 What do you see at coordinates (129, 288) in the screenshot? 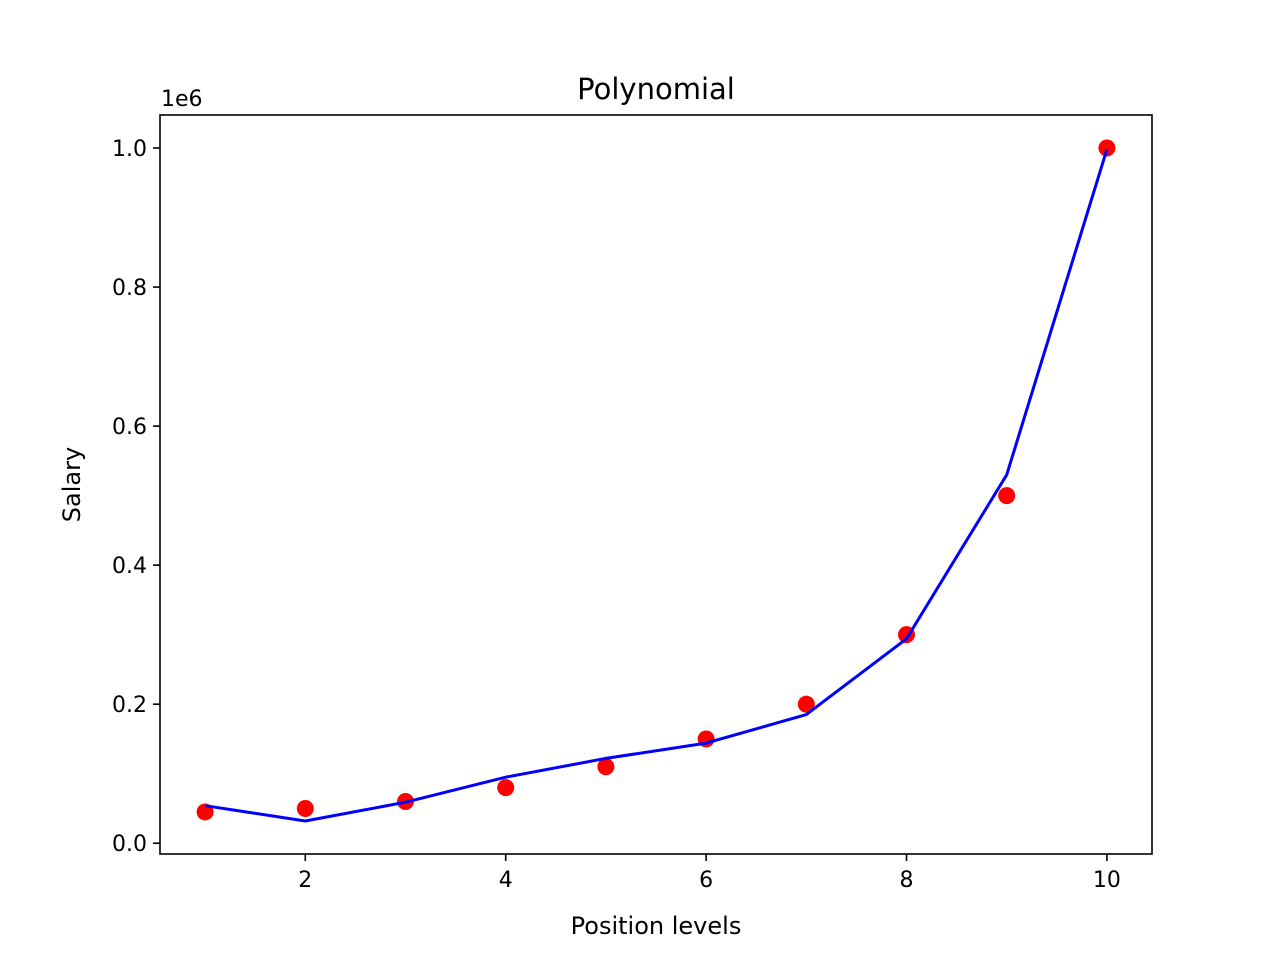
I see `y-tick-label: 0.8` at bounding box center [129, 288].